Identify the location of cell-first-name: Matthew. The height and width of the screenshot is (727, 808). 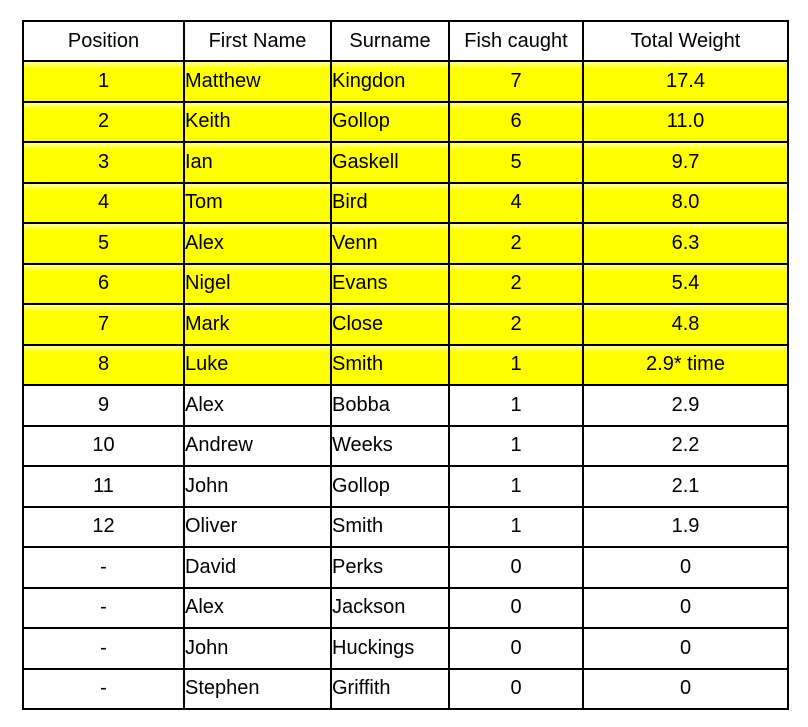
(257, 81).